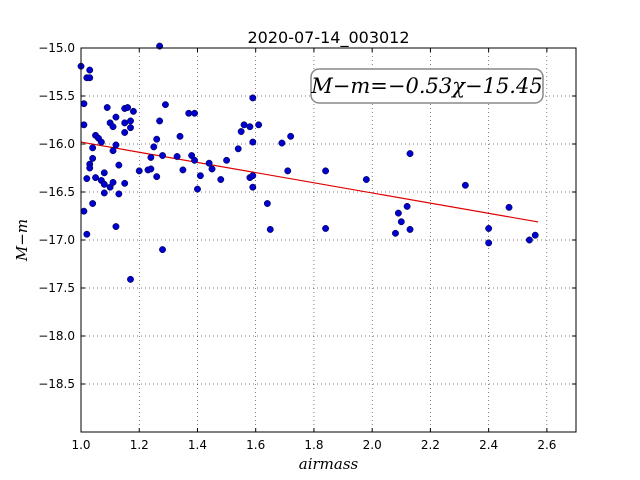  I want to click on x-tick-label: 1.4, so click(197, 445).